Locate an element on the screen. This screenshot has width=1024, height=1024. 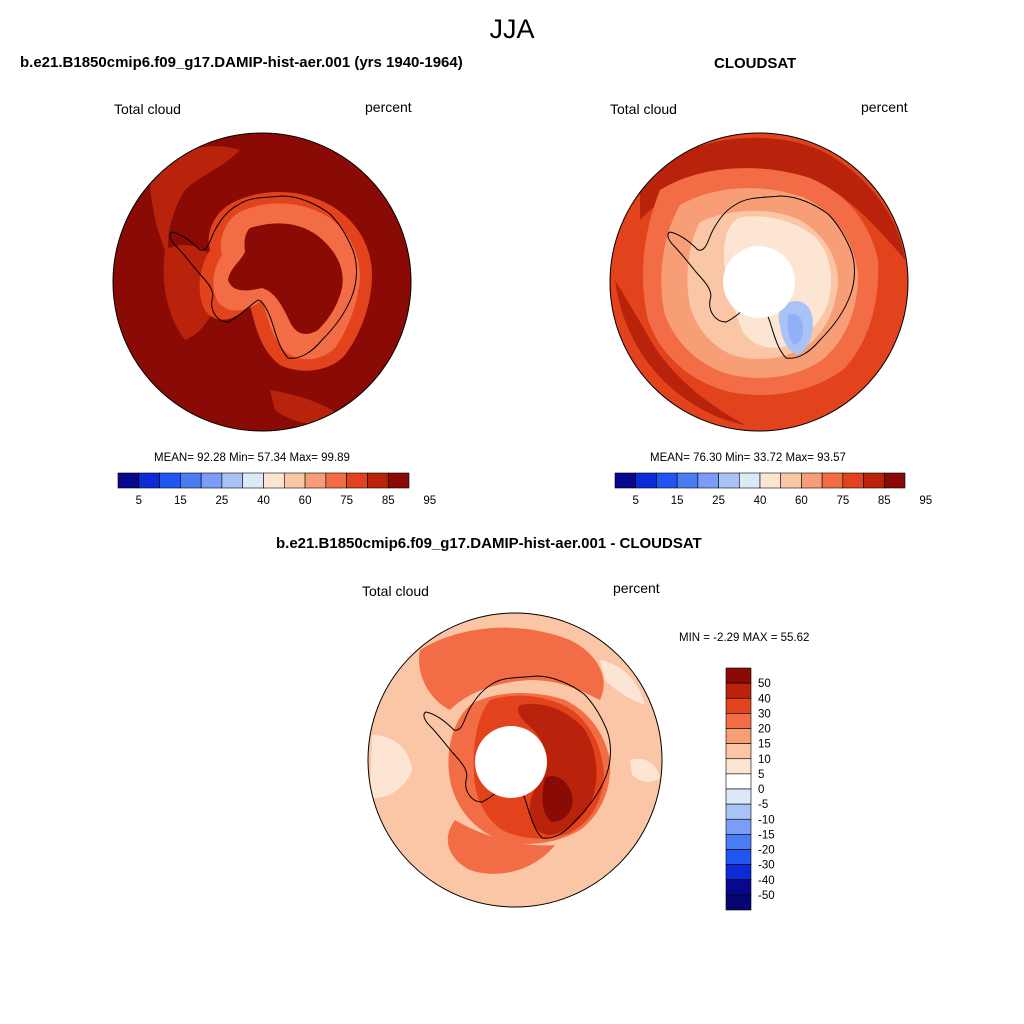
panel2-colorbar: 5 15 25 40 60 75 85 95 is located at coordinates (773, 489).